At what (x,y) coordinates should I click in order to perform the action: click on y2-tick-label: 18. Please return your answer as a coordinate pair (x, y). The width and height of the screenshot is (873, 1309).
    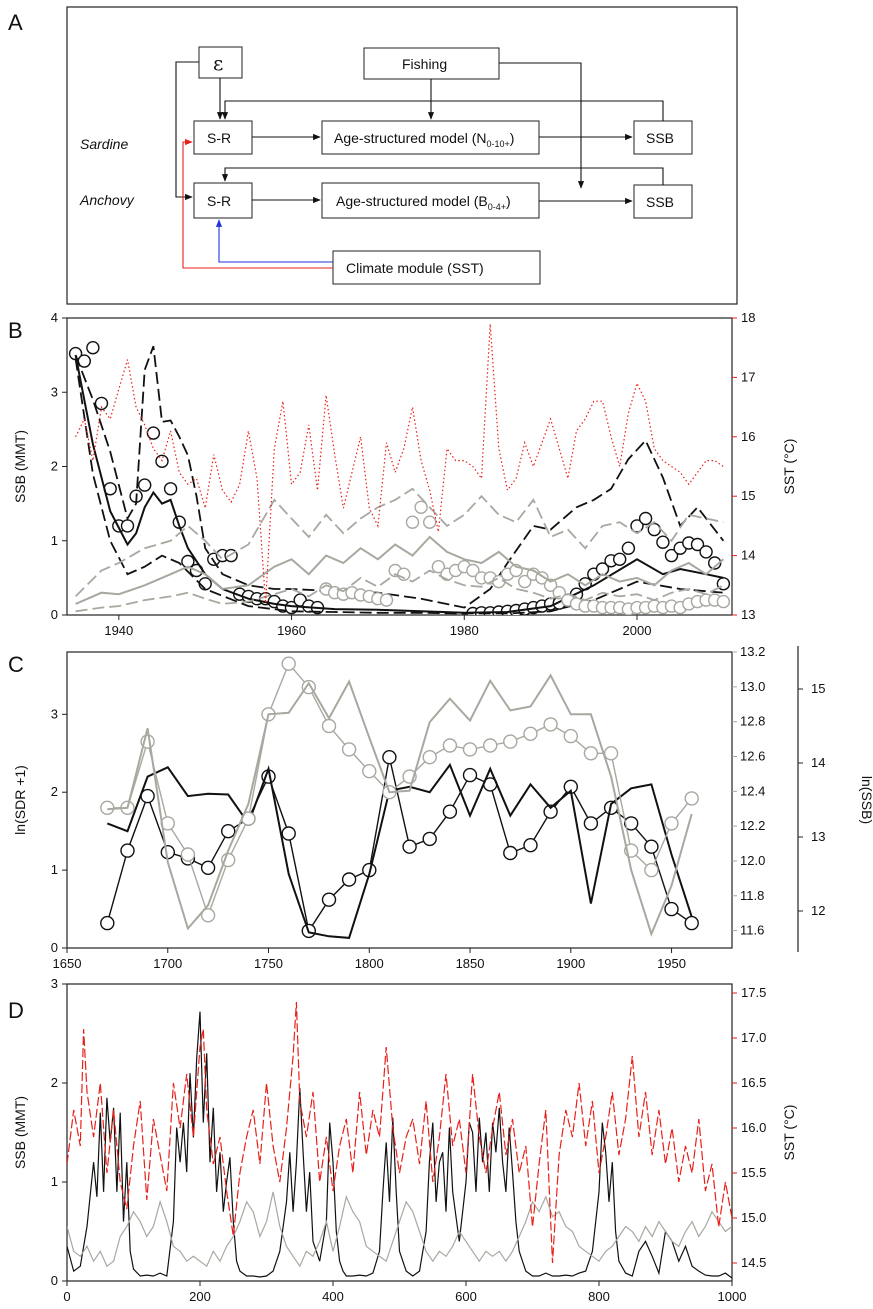
    Looking at the image, I should click on (748, 317).